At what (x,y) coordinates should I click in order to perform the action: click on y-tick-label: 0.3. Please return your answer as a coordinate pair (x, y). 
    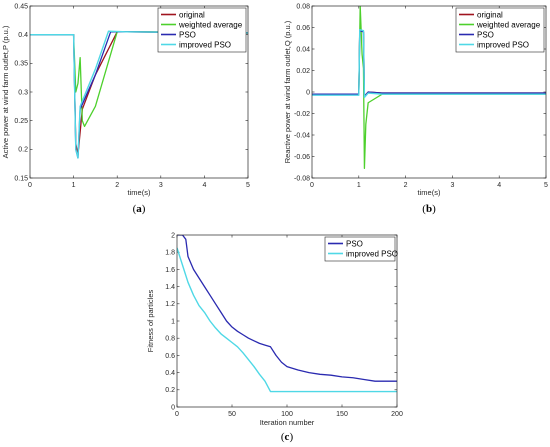
    Looking at the image, I should click on (23, 92).